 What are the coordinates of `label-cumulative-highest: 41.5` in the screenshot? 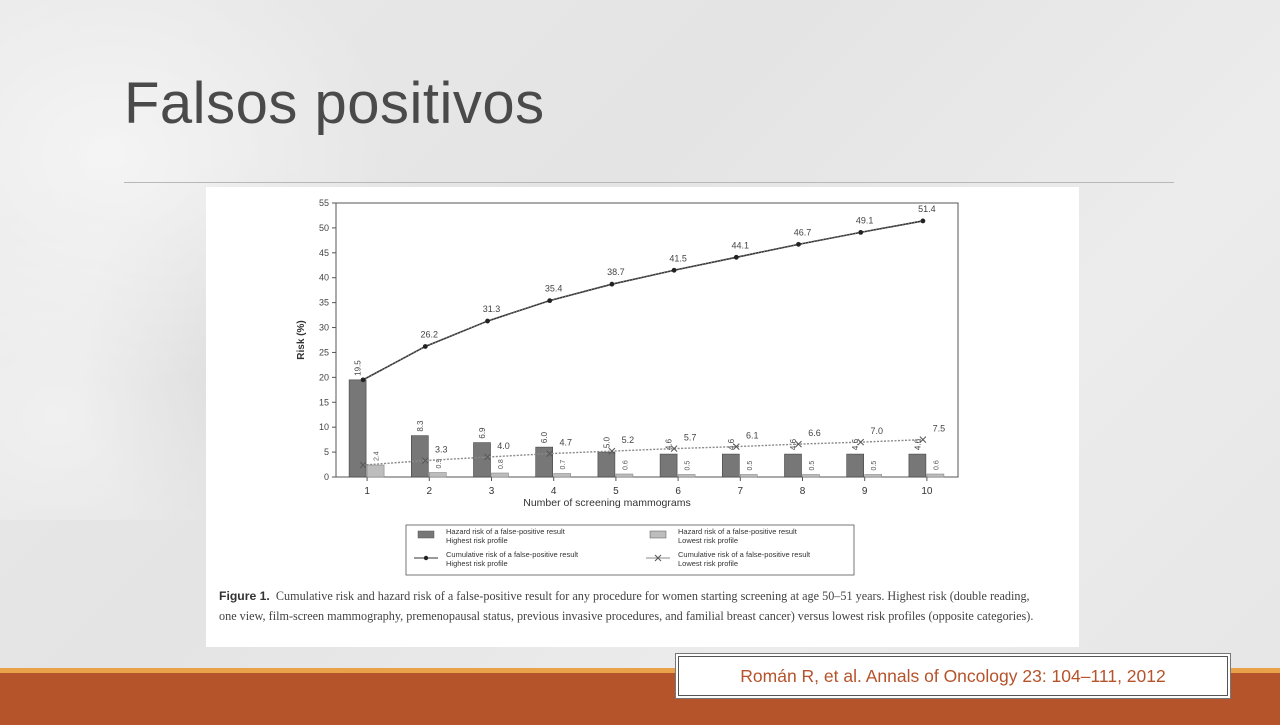 It's located at (678, 258).